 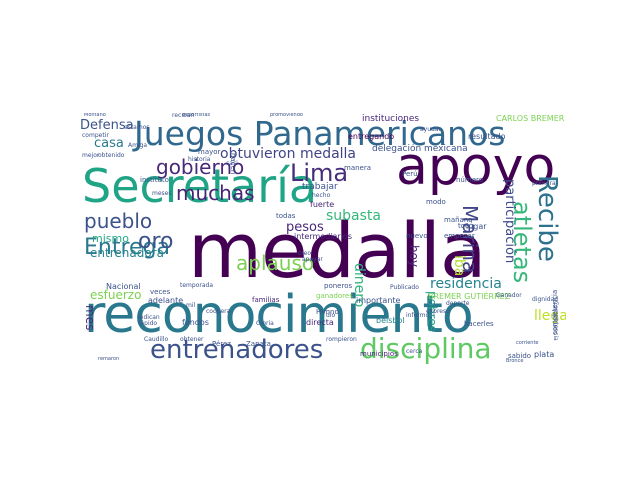 What do you see at coordinates (334, 296) in the screenshot?
I see `word: ganadores` at bounding box center [334, 296].